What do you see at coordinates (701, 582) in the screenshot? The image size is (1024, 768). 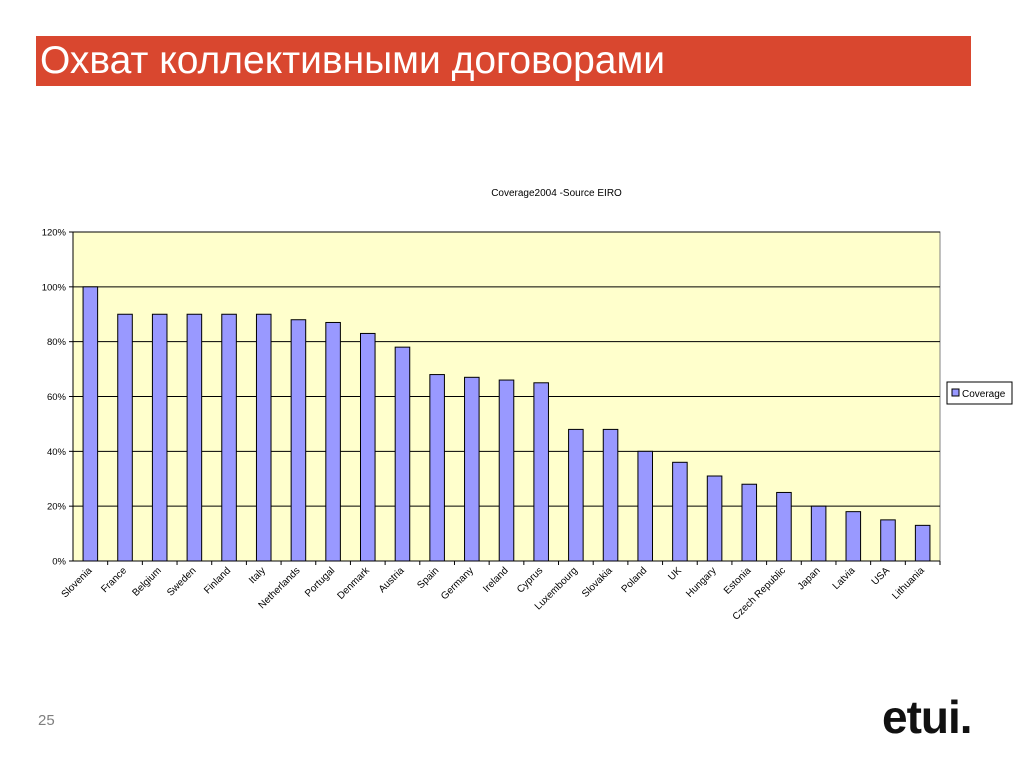 I see `x-tick-label: Hungary` at bounding box center [701, 582].